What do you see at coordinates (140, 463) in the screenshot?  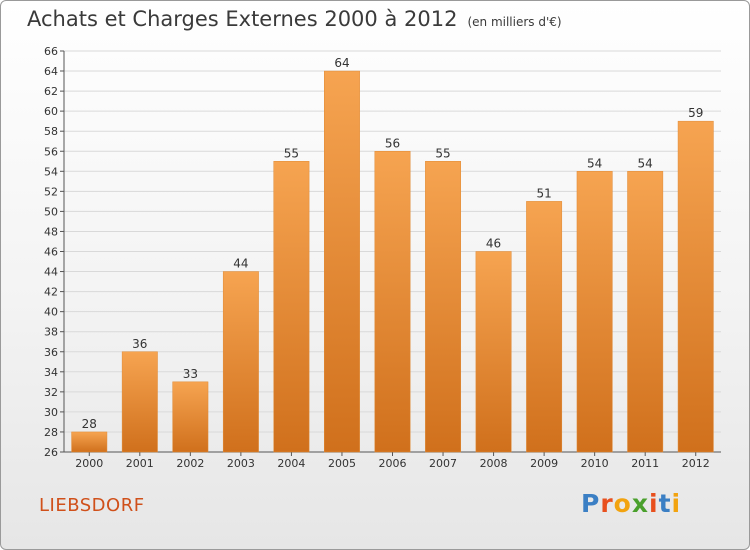 I see `x-tick-label: 2001` at bounding box center [140, 463].